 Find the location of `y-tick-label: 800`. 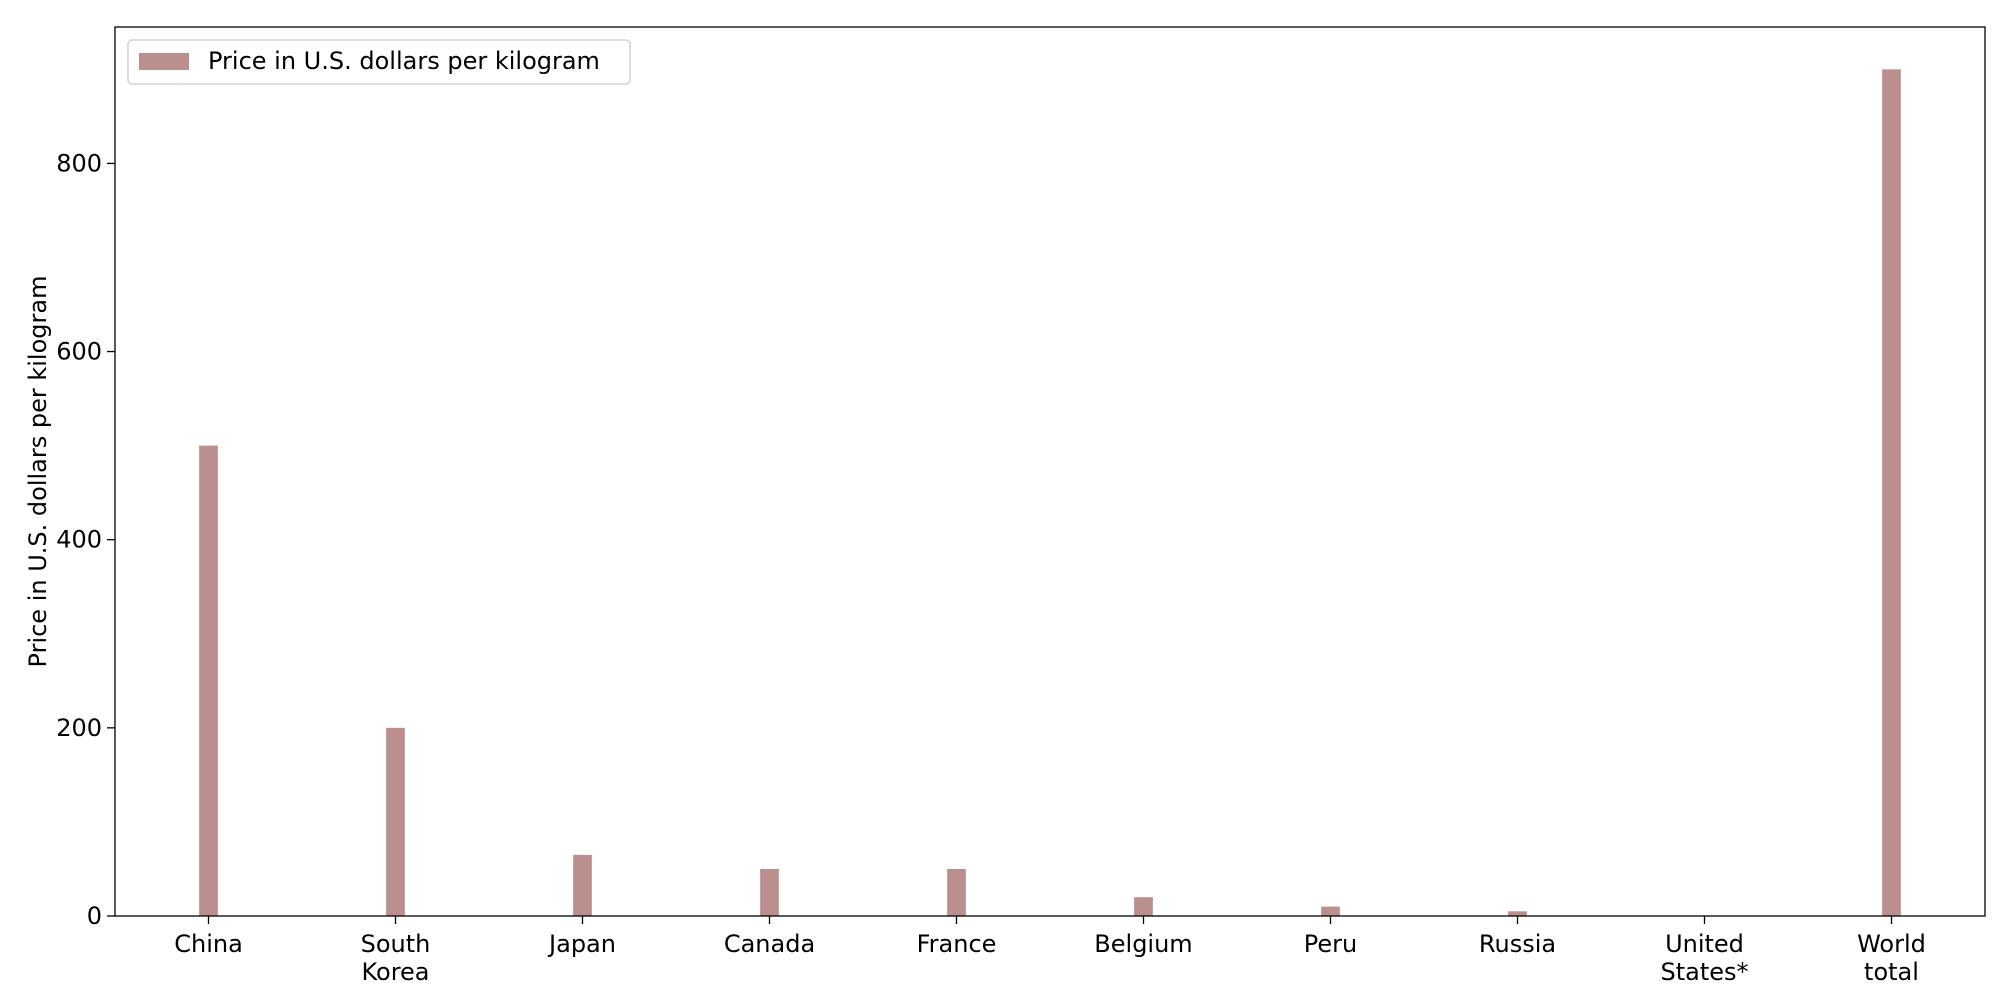

y-tick-label: 800 is located at coordinates (79, 163).